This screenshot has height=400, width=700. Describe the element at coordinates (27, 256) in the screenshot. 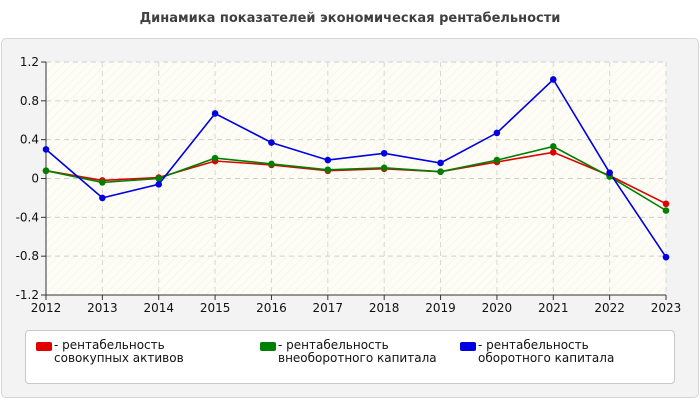

I see `y-tick-label: -0.8` at that location.